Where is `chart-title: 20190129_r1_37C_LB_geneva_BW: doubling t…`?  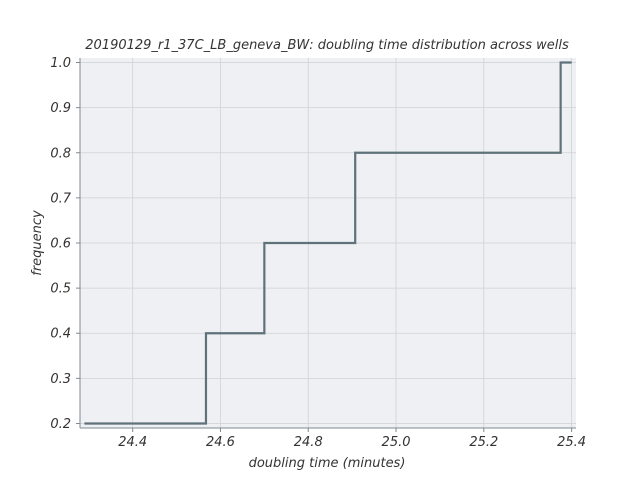
chart-title: 20190129_r1_37C_LB_geneva_BW: doubling t… is located at coordinates (327, 45).